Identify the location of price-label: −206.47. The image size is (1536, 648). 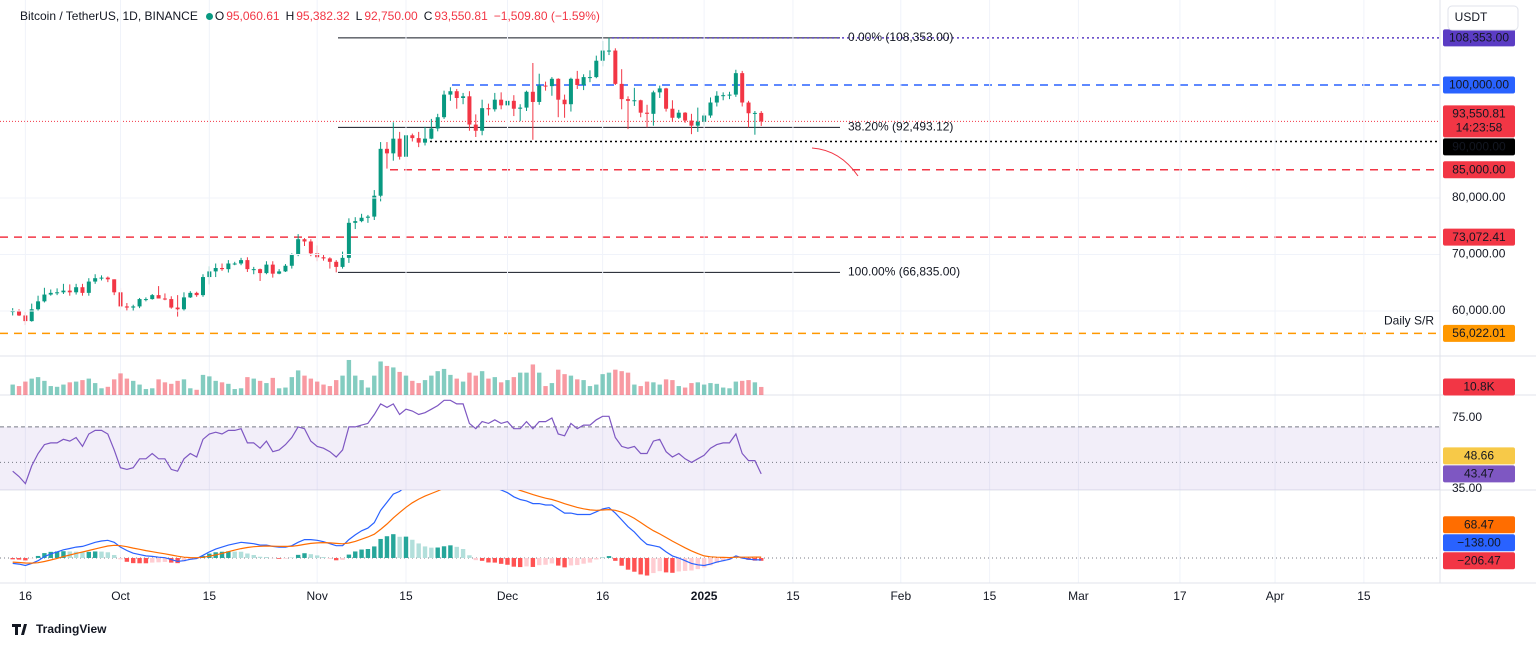
(1479, 560).